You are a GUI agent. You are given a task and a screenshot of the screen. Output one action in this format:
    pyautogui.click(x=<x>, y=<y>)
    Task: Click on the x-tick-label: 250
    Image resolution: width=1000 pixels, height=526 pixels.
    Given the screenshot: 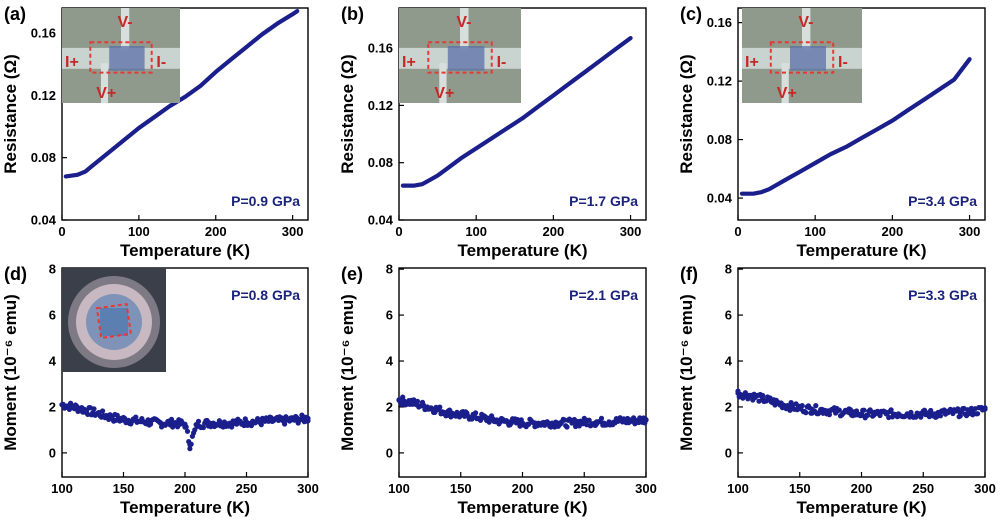 What is the action you would take?
    pyautogui.click(x=923, y=488)
    